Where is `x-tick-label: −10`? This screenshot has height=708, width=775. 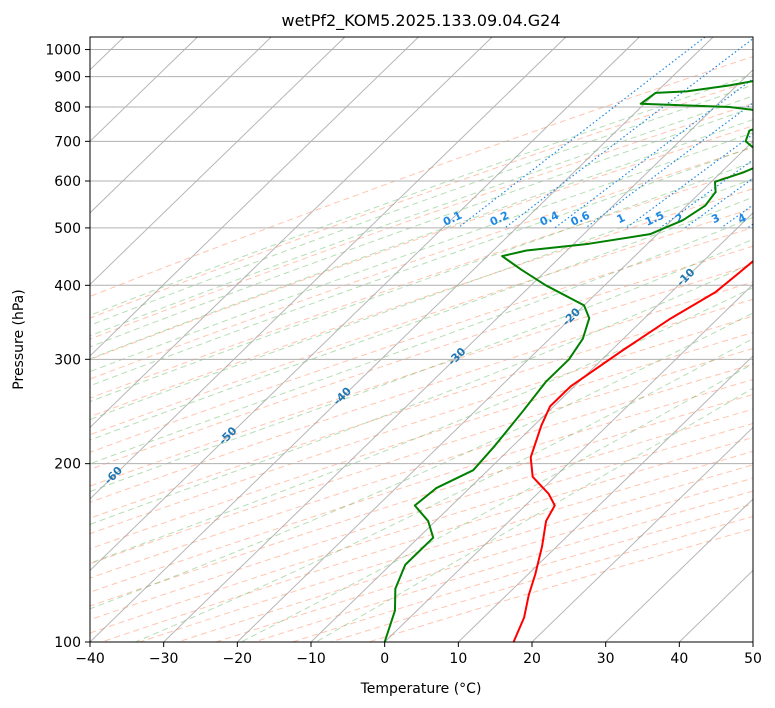 x-tick-label: −10 is located at coordinates (311, 659).